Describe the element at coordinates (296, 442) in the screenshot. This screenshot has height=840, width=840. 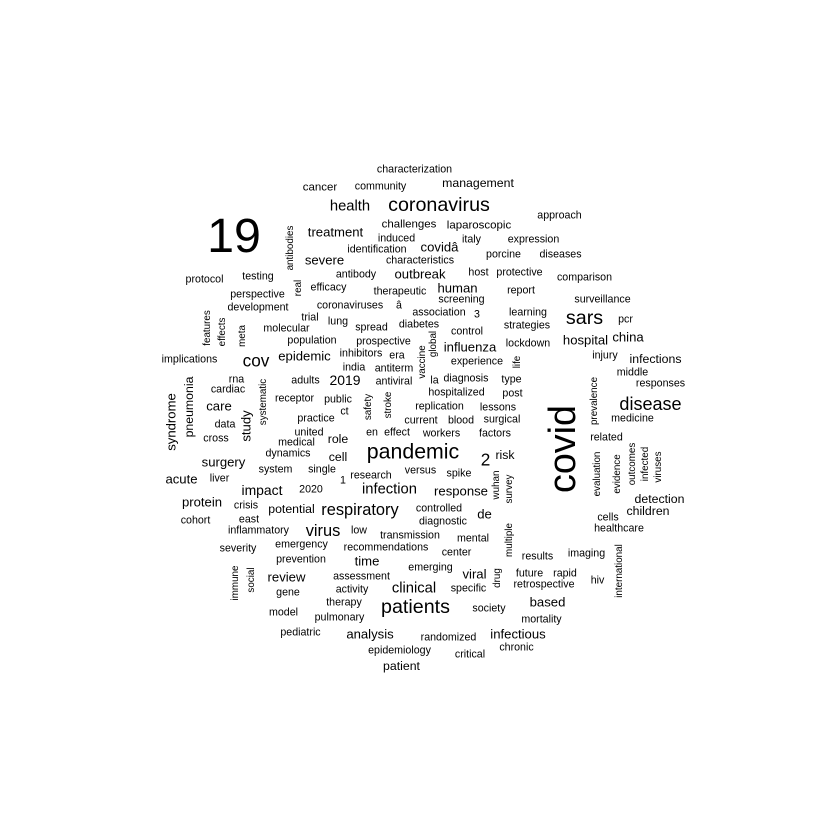
I see `word-medical: medical` at that location.